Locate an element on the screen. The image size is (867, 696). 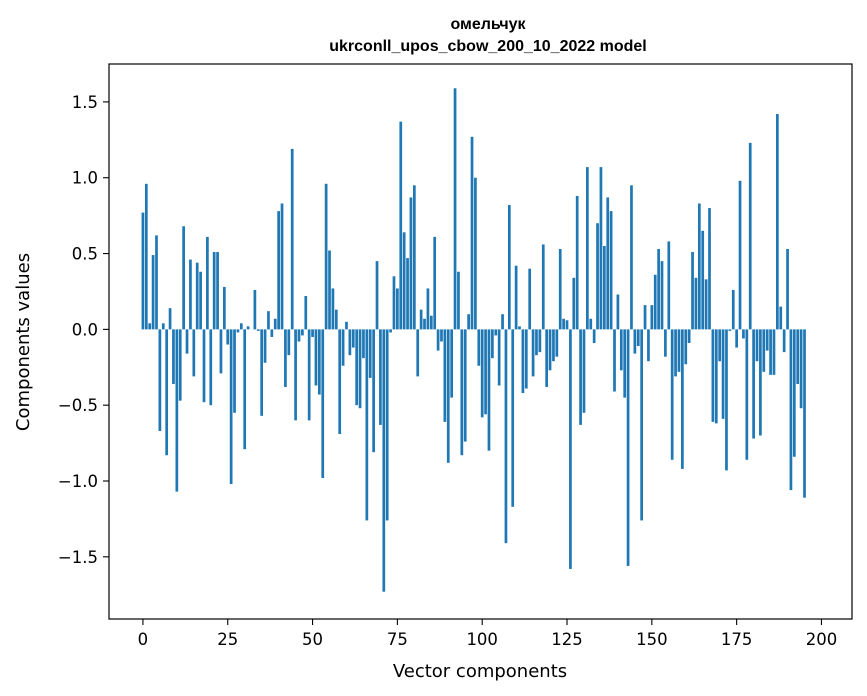
x-tick-label: 200 is located at coordinates (822, 639).